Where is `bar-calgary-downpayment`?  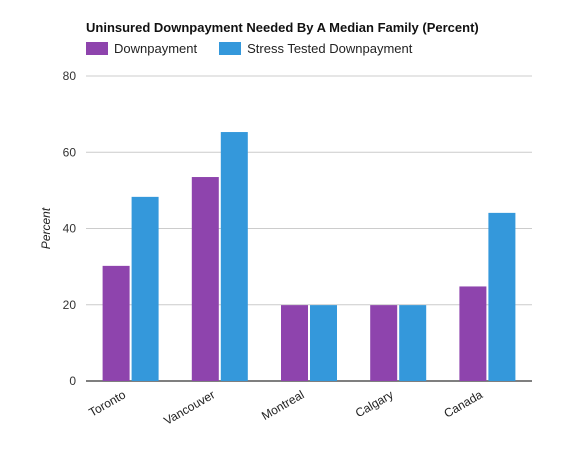 bar-calgary-downpayment is located at coordinates (384, 343).